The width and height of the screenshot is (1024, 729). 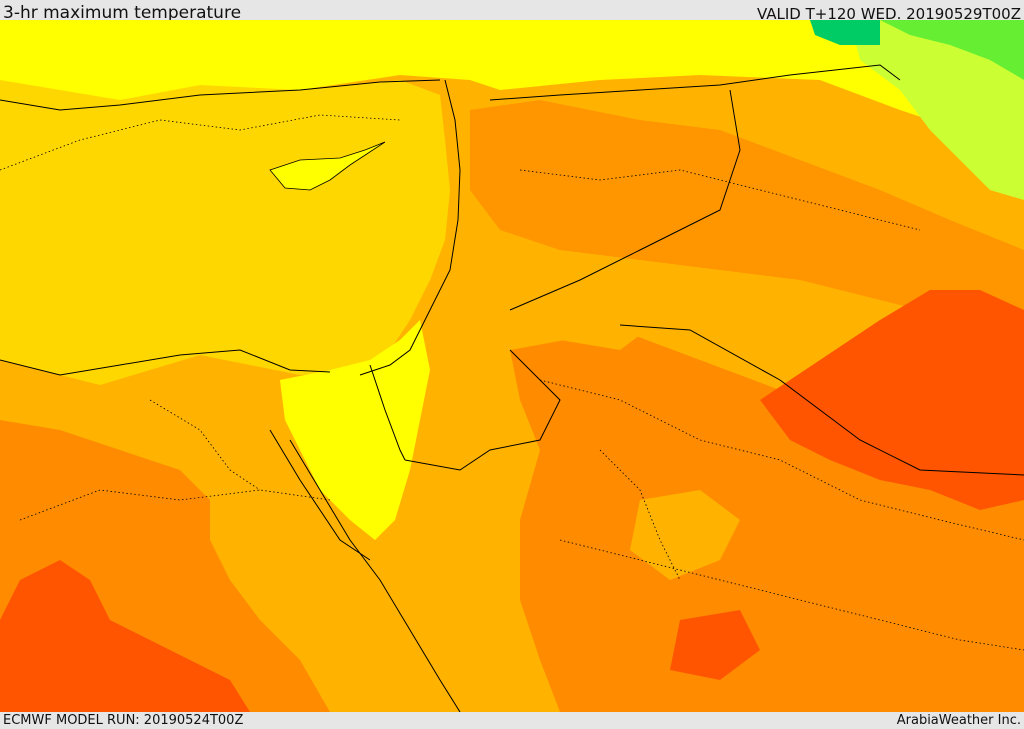 I want to click on cyprus-island, so click(x=327, y=166).